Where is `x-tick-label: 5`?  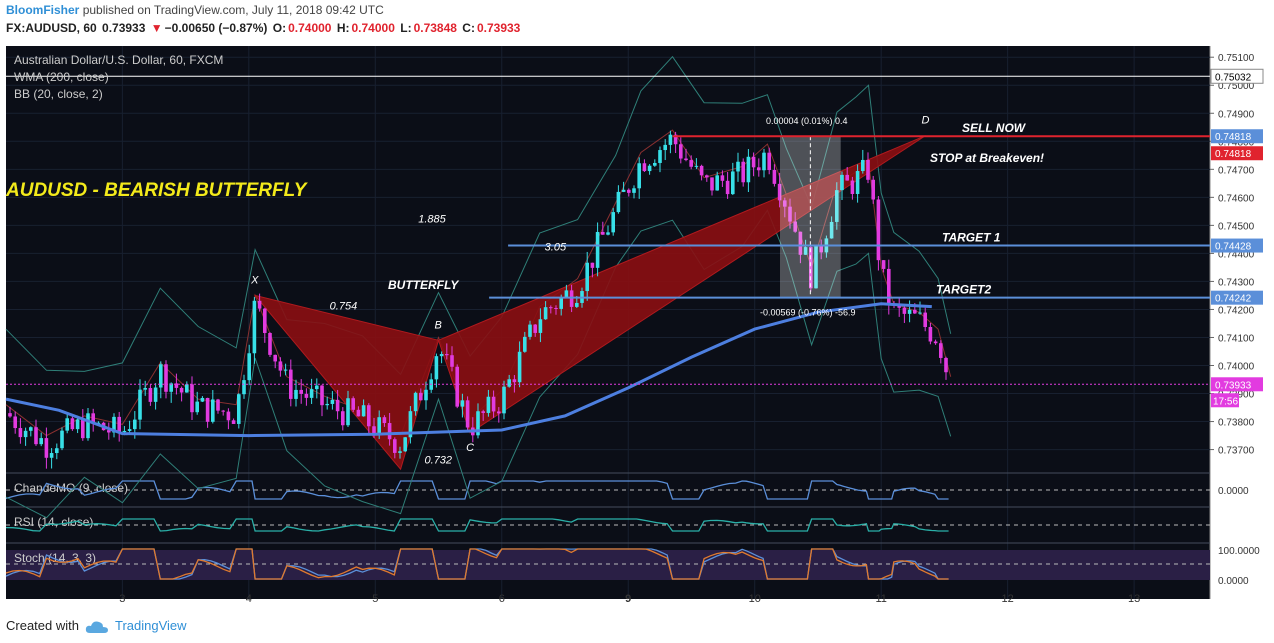 x-tick-label: 5 is located at coordinates (375, 599).